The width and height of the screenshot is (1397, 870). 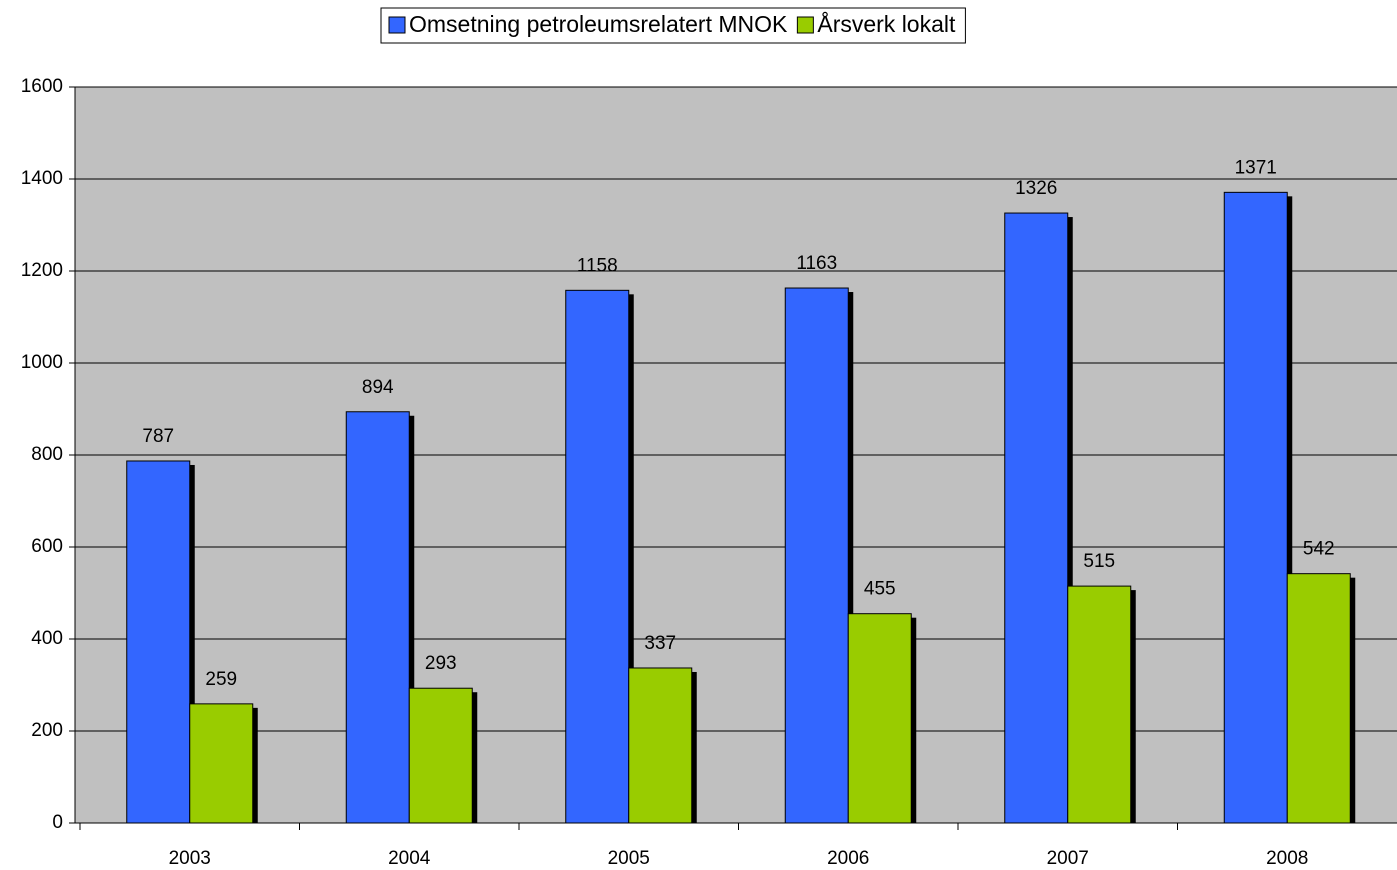 I want to click on legend-box, so click(x=673, y=25).